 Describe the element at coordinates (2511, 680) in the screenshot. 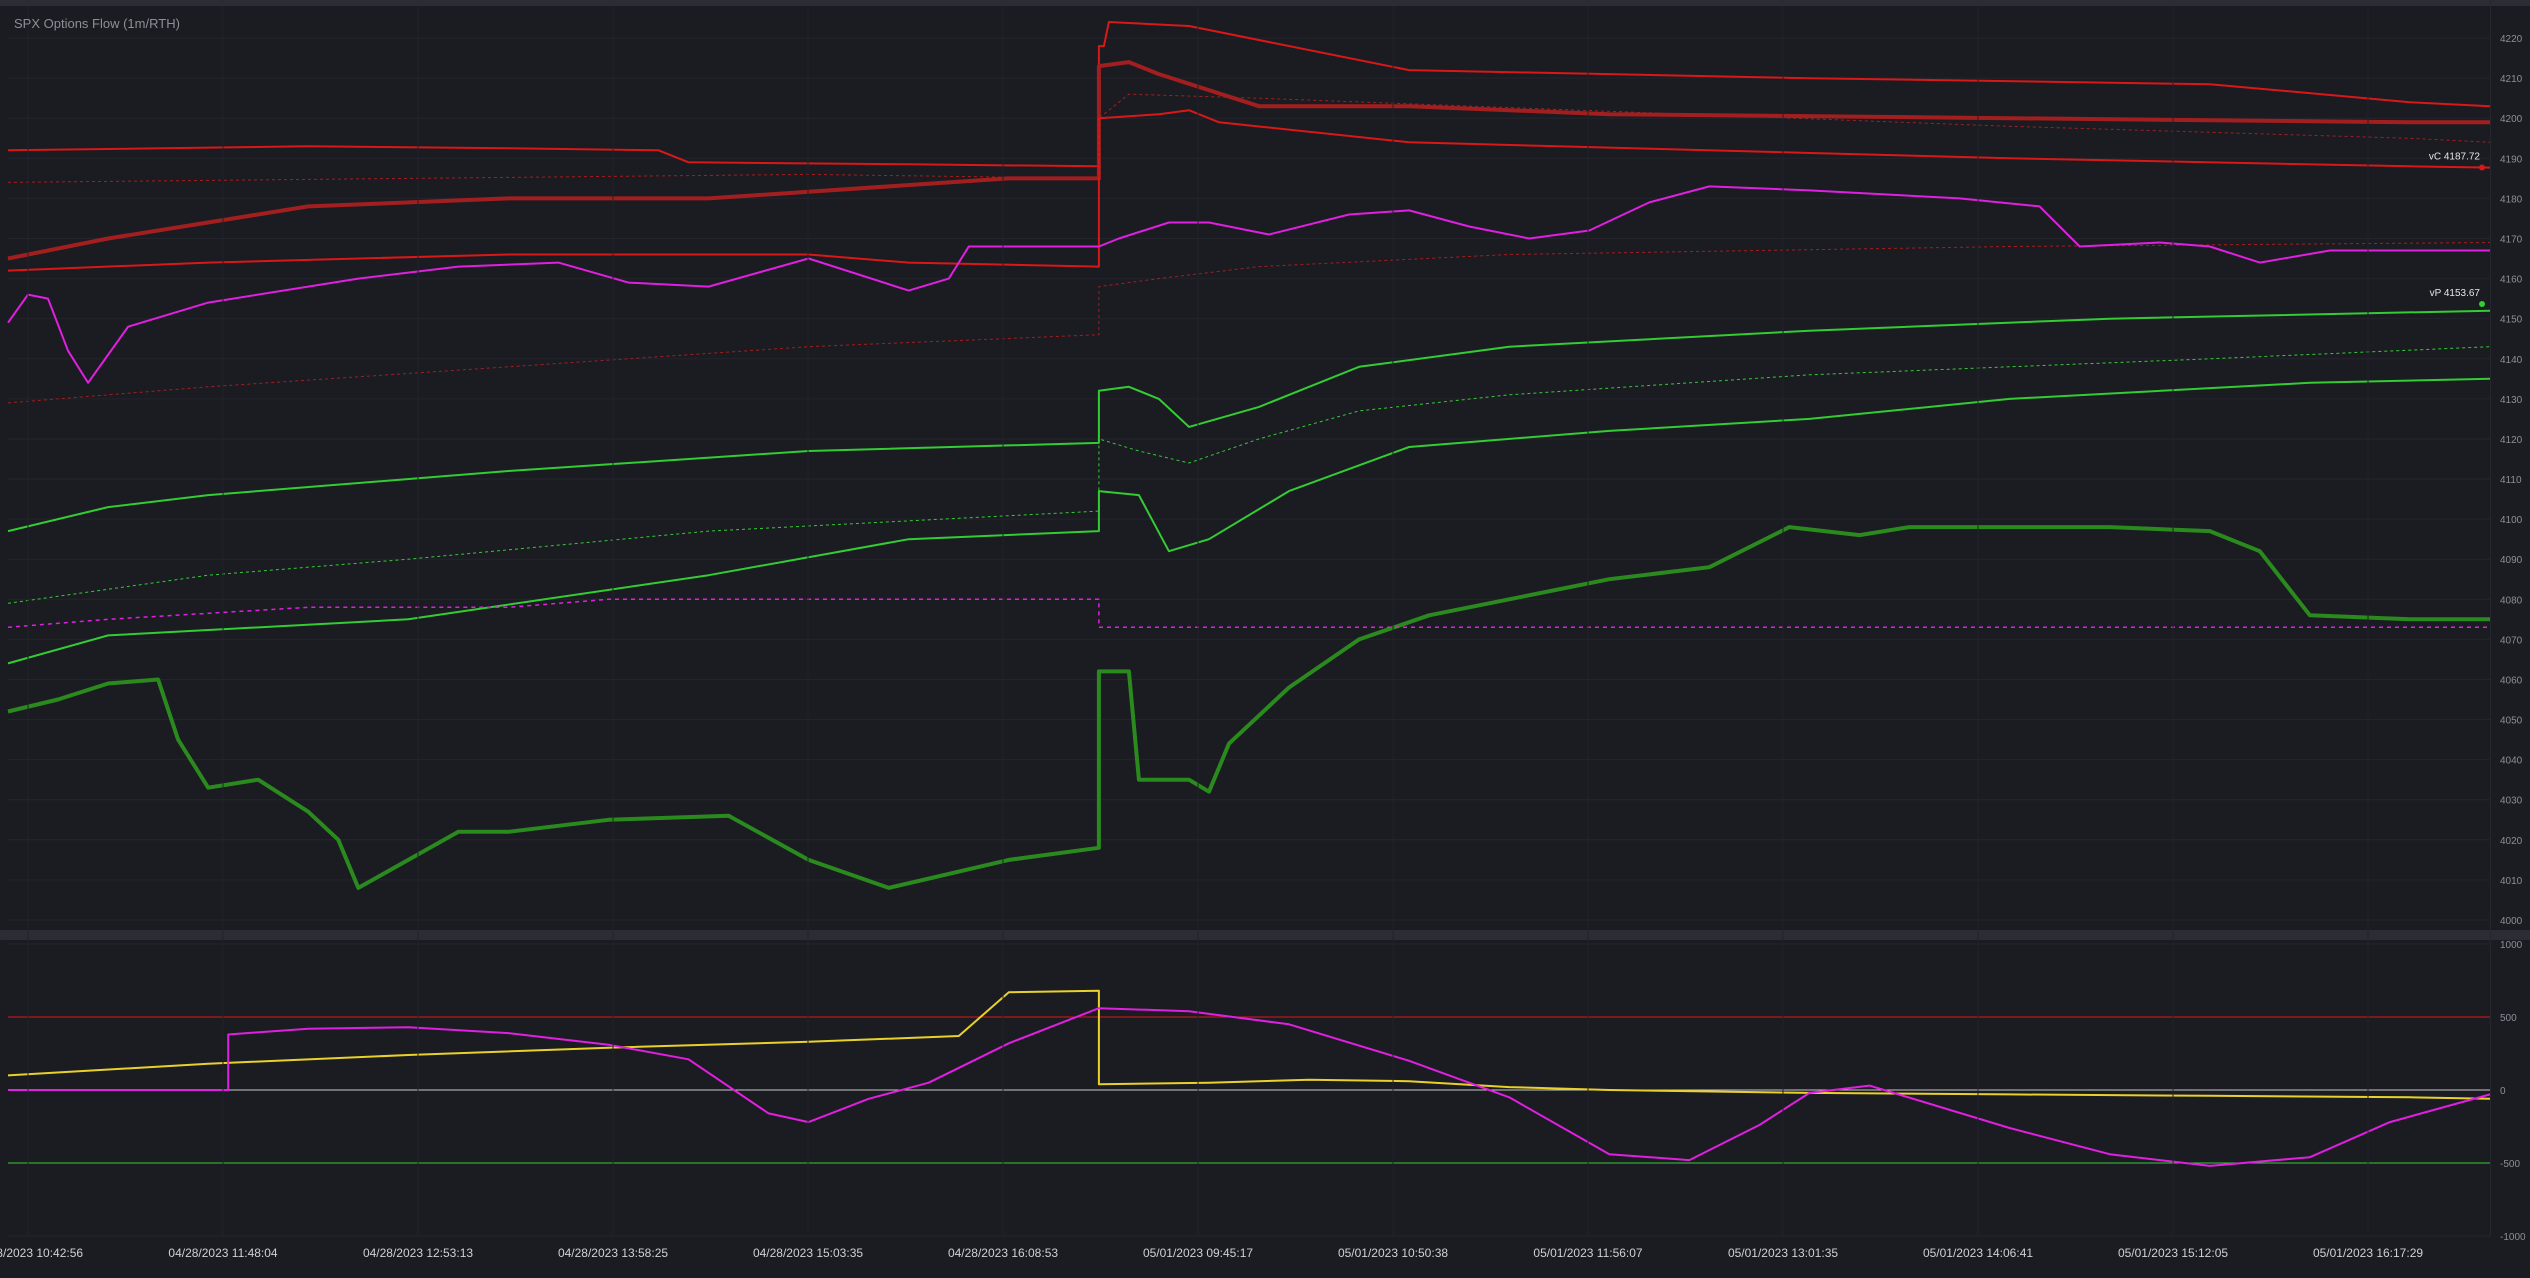

I see `price-y-tick-label: 4060` at that location.